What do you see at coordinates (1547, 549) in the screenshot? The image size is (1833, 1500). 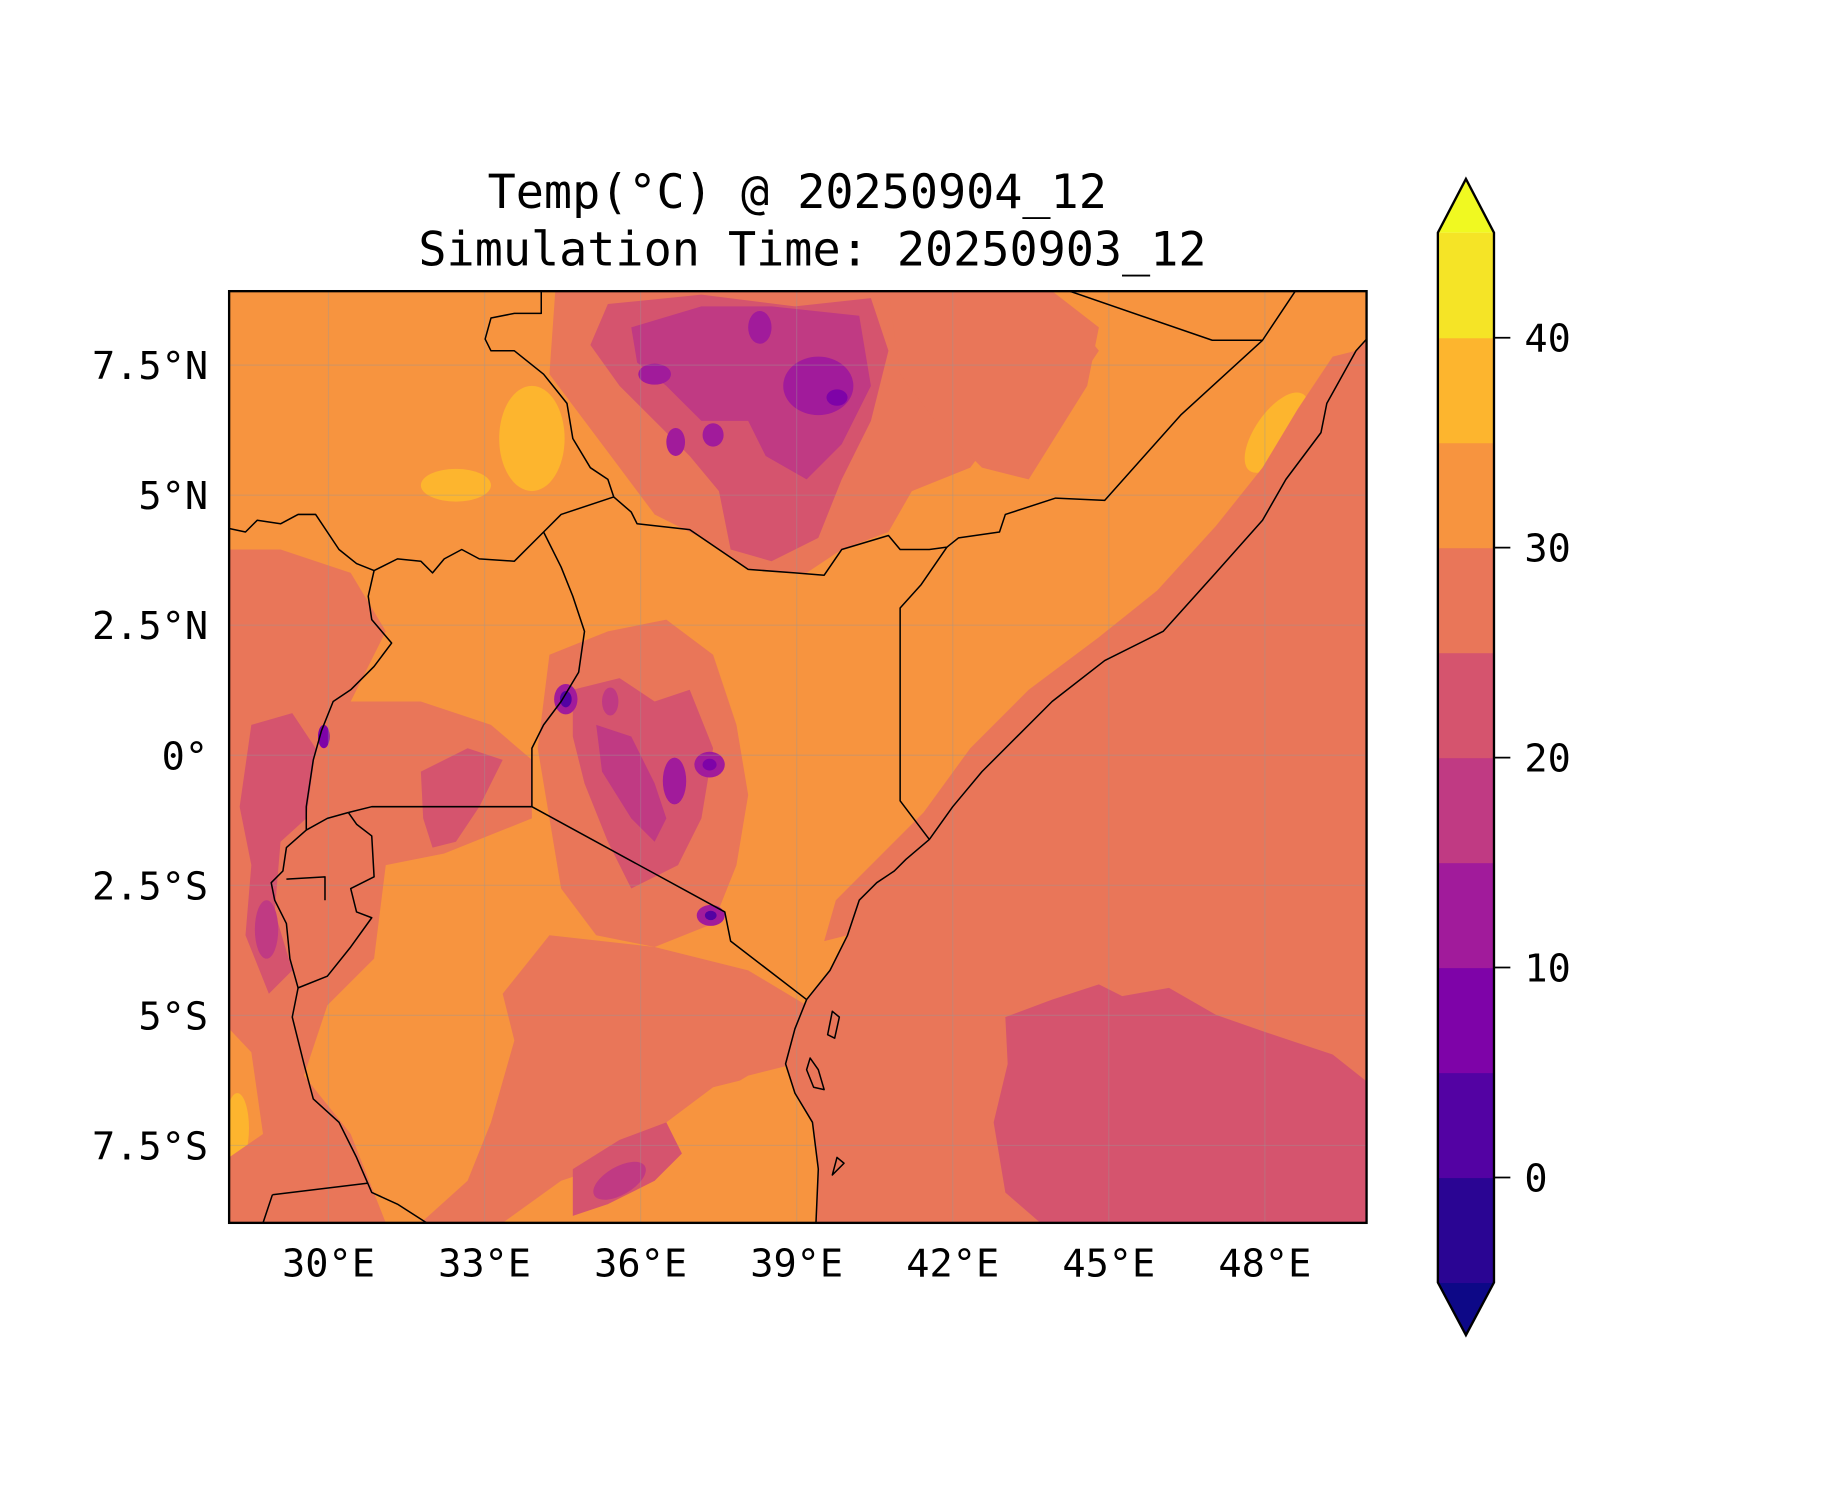 I see `colorbar-tick-label: 30` at bounding box center [1547, 549].